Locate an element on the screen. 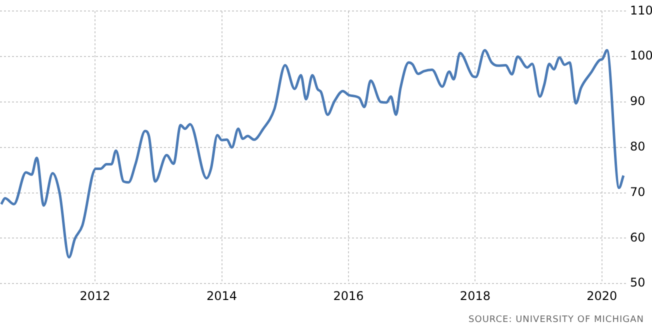  source-note: SOURCE: UNIVERSITY OF MICHIGAN is located at coordinates (556, 320).